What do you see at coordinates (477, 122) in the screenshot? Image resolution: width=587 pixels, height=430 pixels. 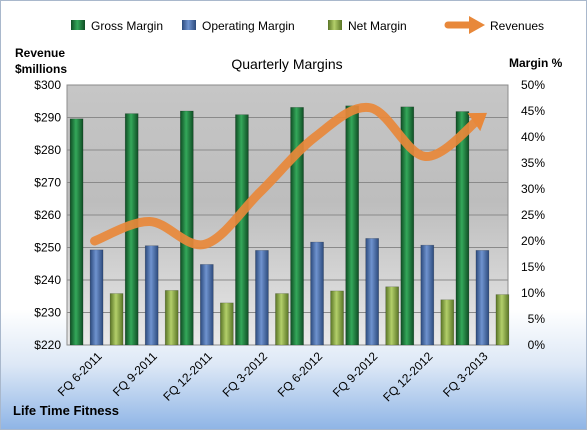 I see `revenue-line-arrowhead` at bounding box center [477, 122].